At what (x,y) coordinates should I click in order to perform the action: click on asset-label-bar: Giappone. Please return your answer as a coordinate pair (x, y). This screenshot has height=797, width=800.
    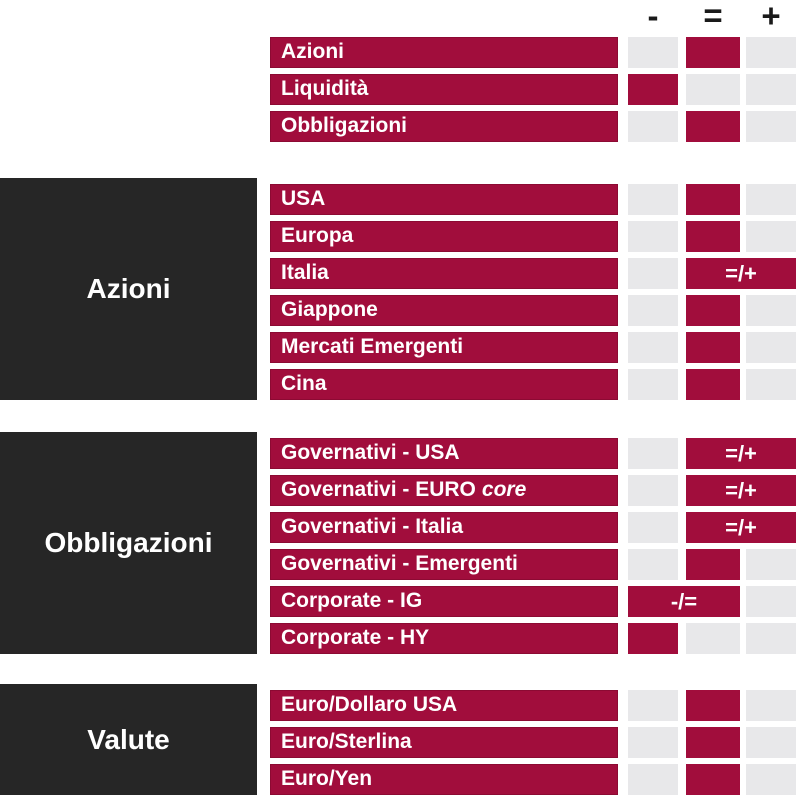
    Looking at the image, I should click on (444, 310).